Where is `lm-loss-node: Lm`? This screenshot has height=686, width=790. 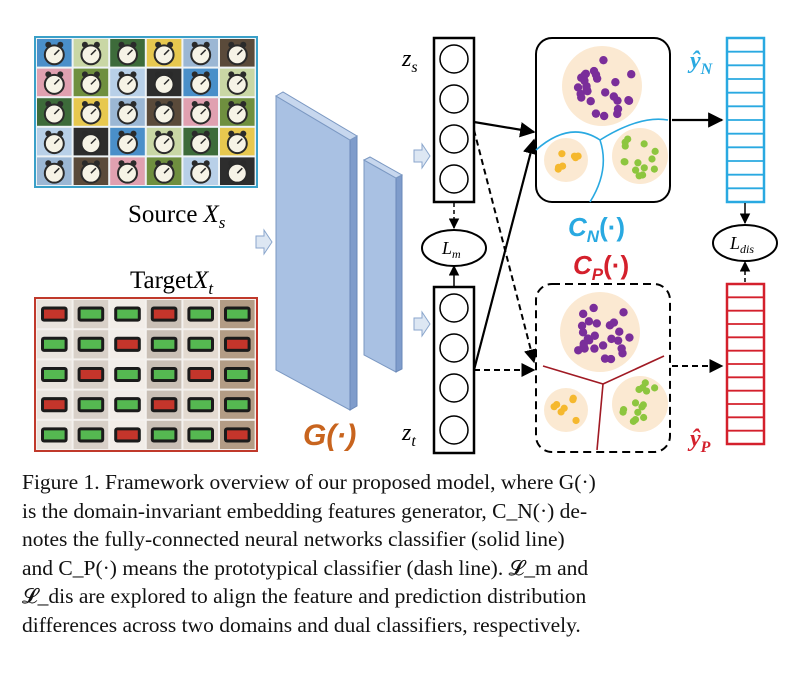
lm-loss-node: Lm is located at coordinates (454, 244).